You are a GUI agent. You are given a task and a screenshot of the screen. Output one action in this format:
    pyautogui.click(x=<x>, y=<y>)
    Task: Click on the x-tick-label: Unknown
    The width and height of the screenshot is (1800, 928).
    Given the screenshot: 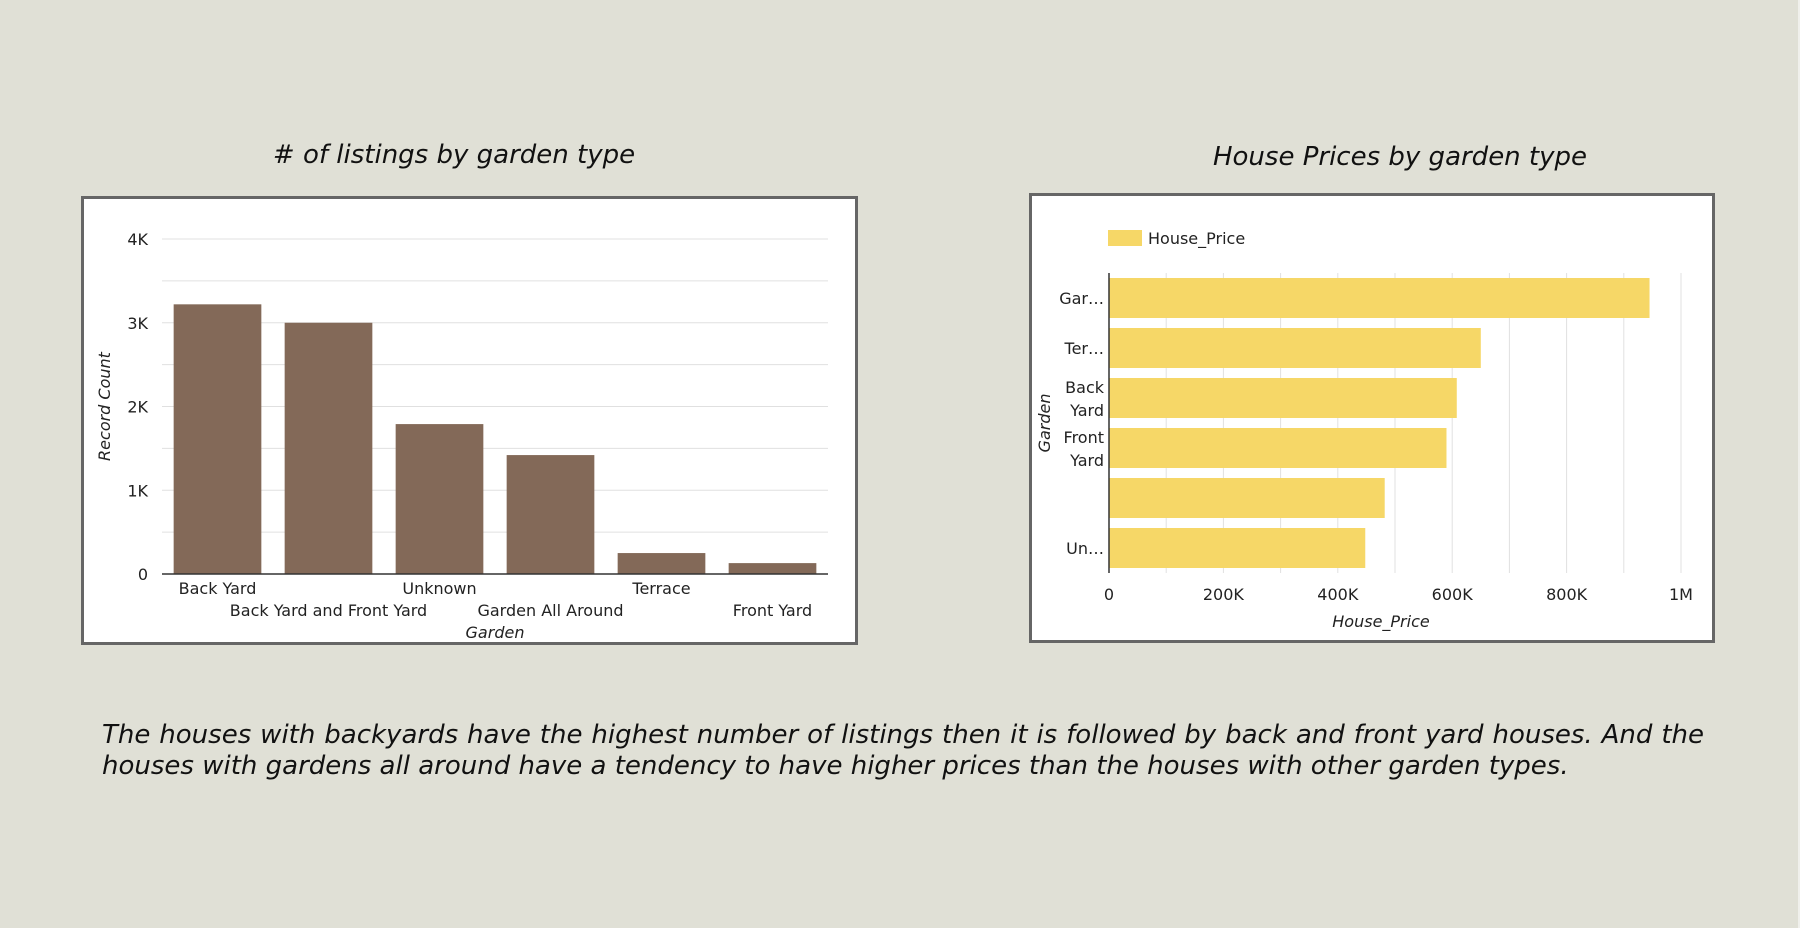 What is the action you would take?
    pyautogui.click(x=439, y=588)
    